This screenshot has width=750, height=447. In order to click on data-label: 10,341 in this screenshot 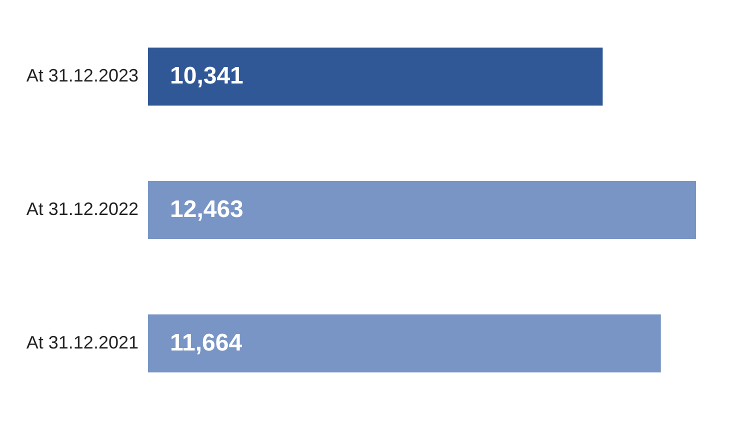, I will do `click(207, 76)`.